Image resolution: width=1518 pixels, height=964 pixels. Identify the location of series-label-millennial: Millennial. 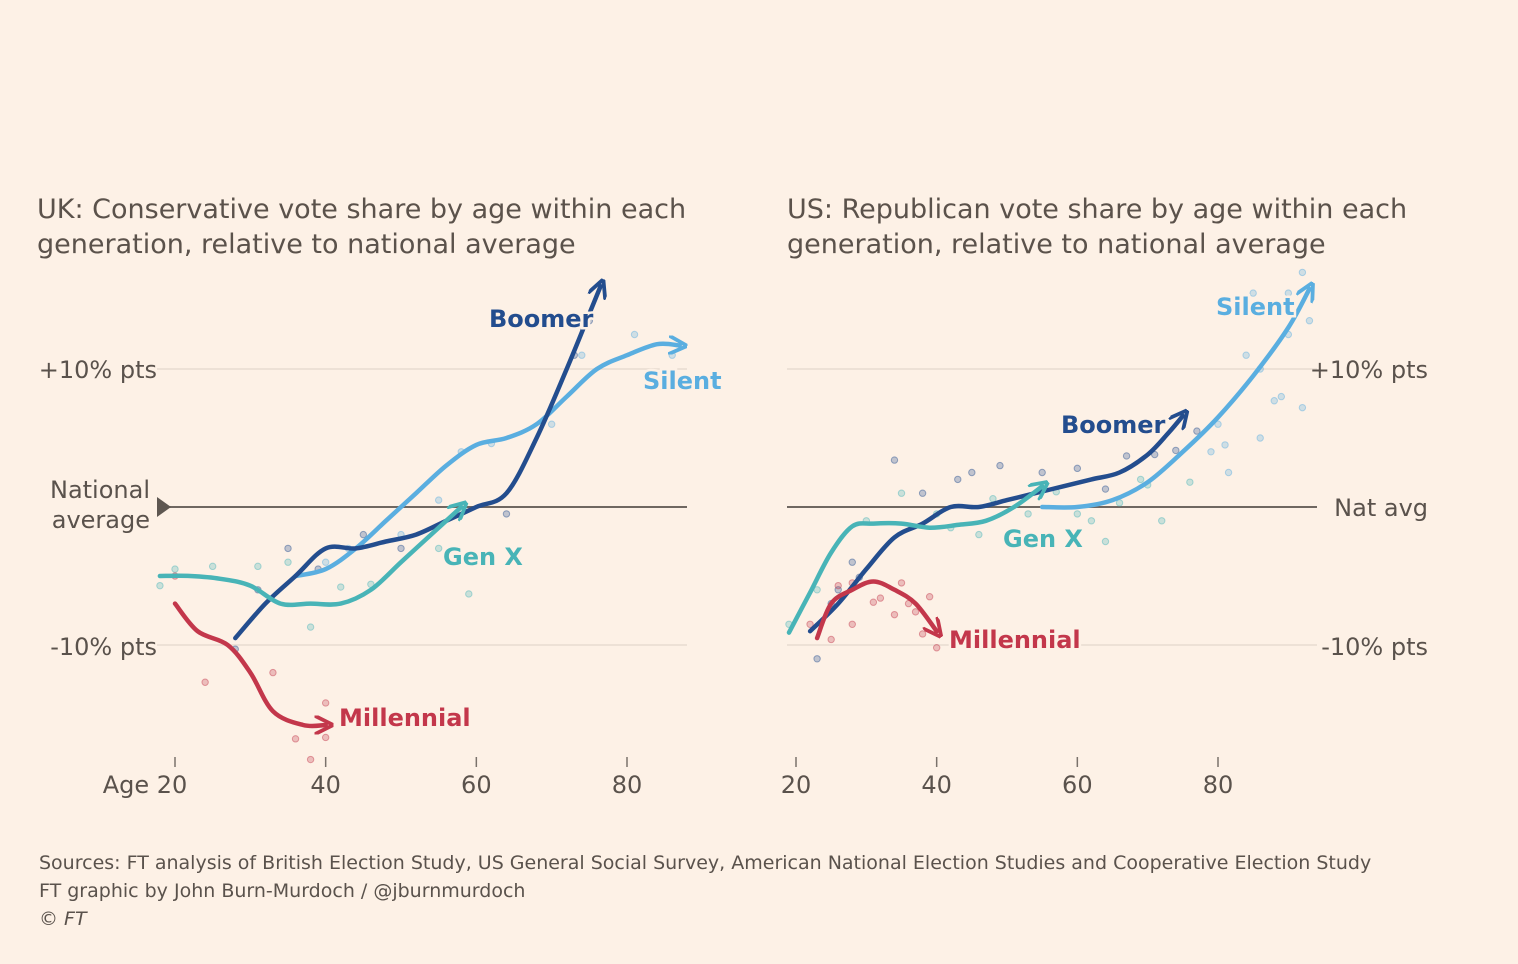
(1015, 640).